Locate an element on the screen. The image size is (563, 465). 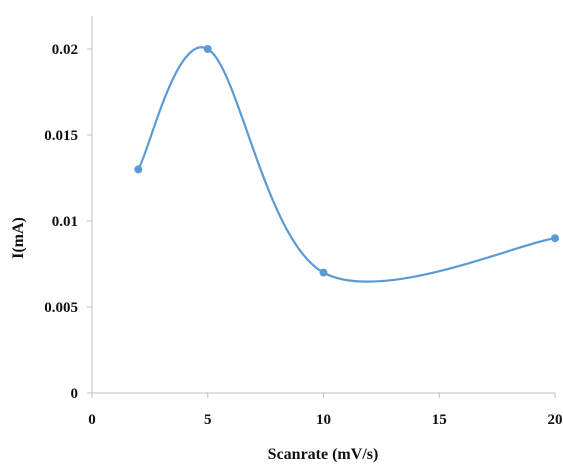
y-tick-label: 0 is located at coordinates (75, 394).